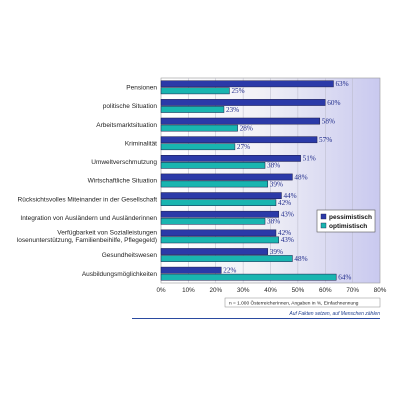 Image resolution: width=400 pixels, height=400 pixels. Describe the element at coordinates (188, 290) in the screenshot. I see `x-tick-label: 10%` at that location.